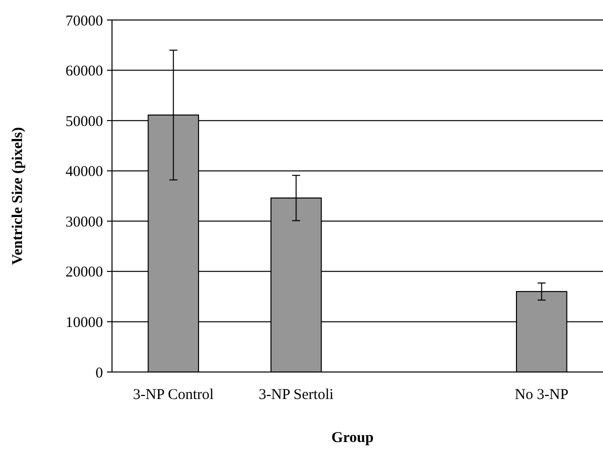 The height and width of the screenshot is (452, 603). What do you see at coordinates (84, 172) in the screenshot?
I see `y-tick-label: 40000` at bounding box center [84, 172].